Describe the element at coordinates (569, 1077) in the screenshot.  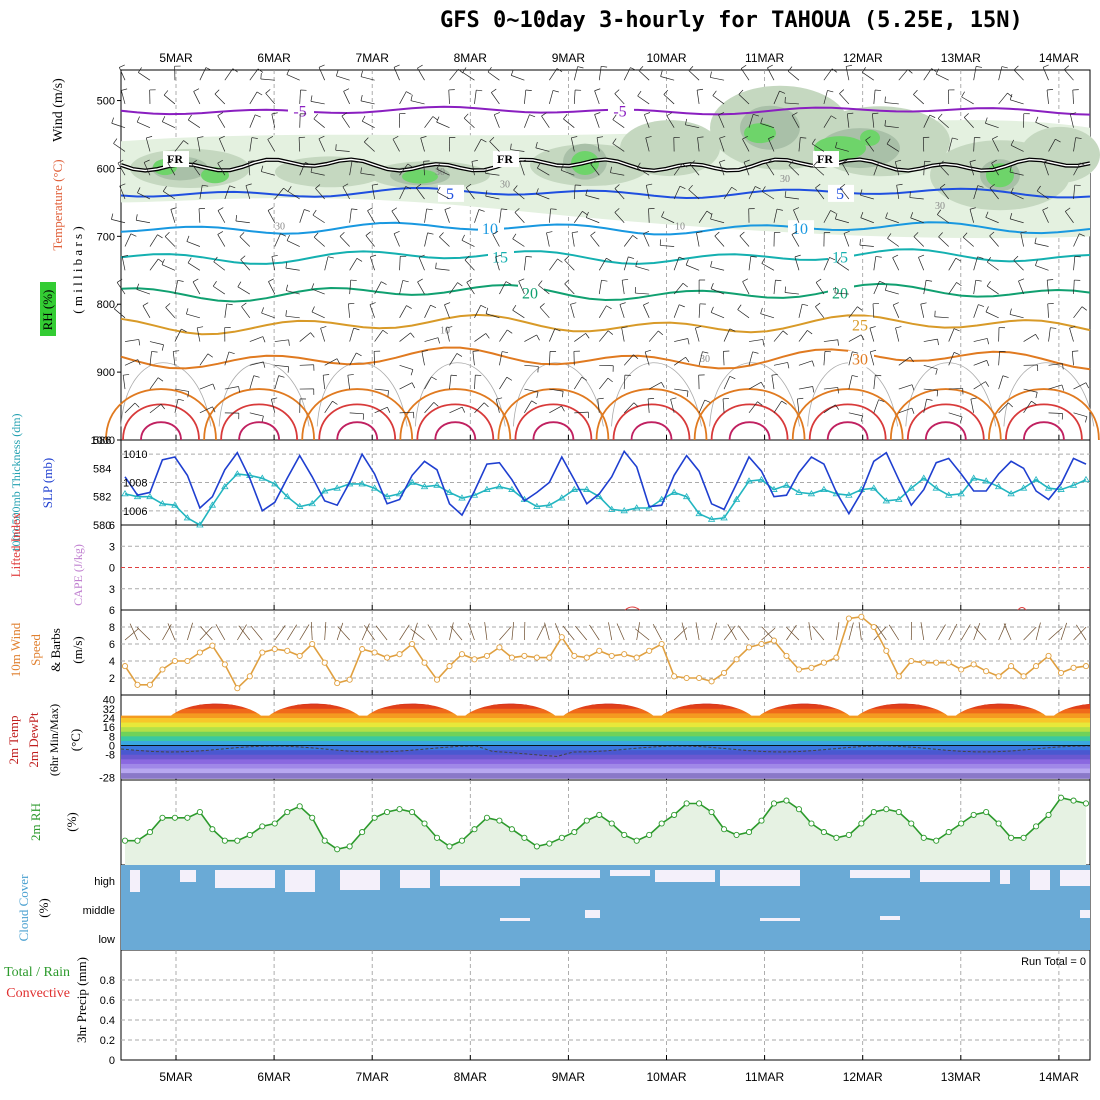
I see `bottom-date-label: 9MAR` at that location.